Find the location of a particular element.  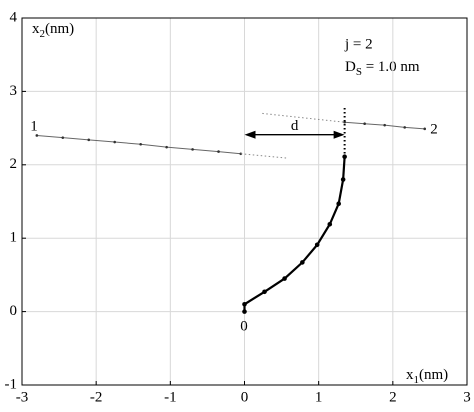

y-tick-label: 1 is located at coordinates (14, 238).